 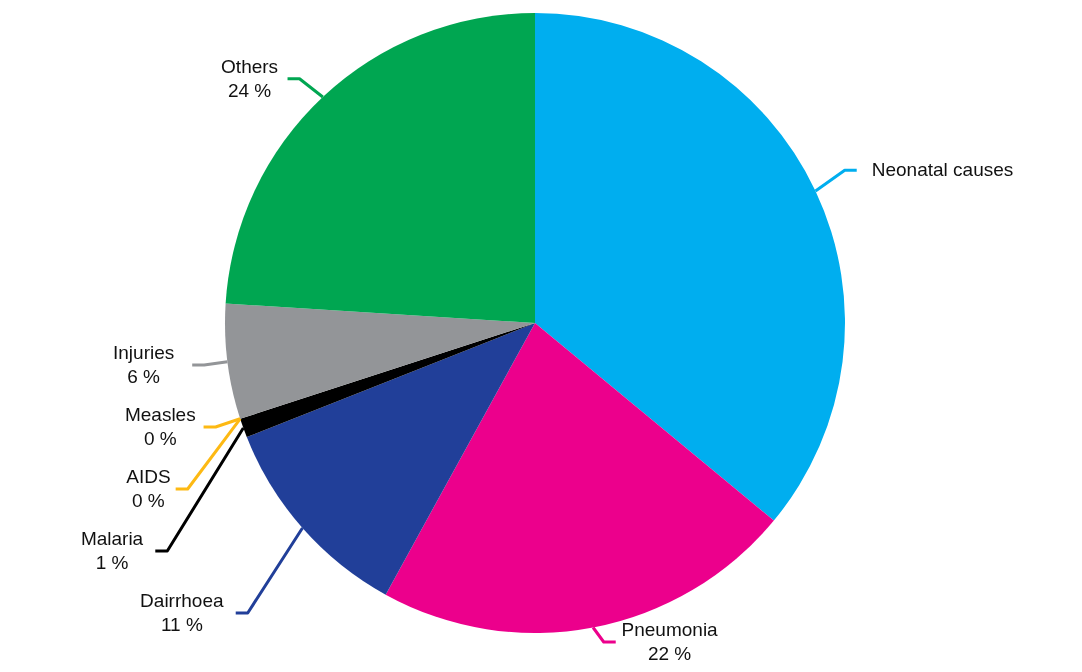 What do you see at coordinates (112, 562) in the screenshot?
I see `data-label: 1 %` at bounding box center [112, 562].